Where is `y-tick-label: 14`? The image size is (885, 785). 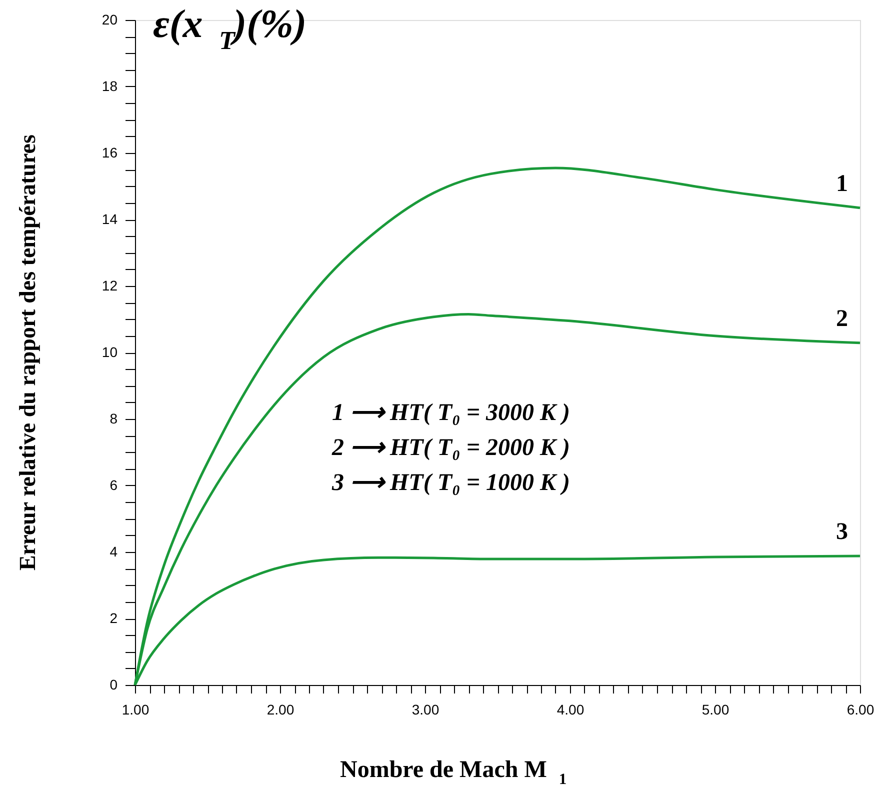 y-tick-label: 14 is located at coordinates (110, 219).